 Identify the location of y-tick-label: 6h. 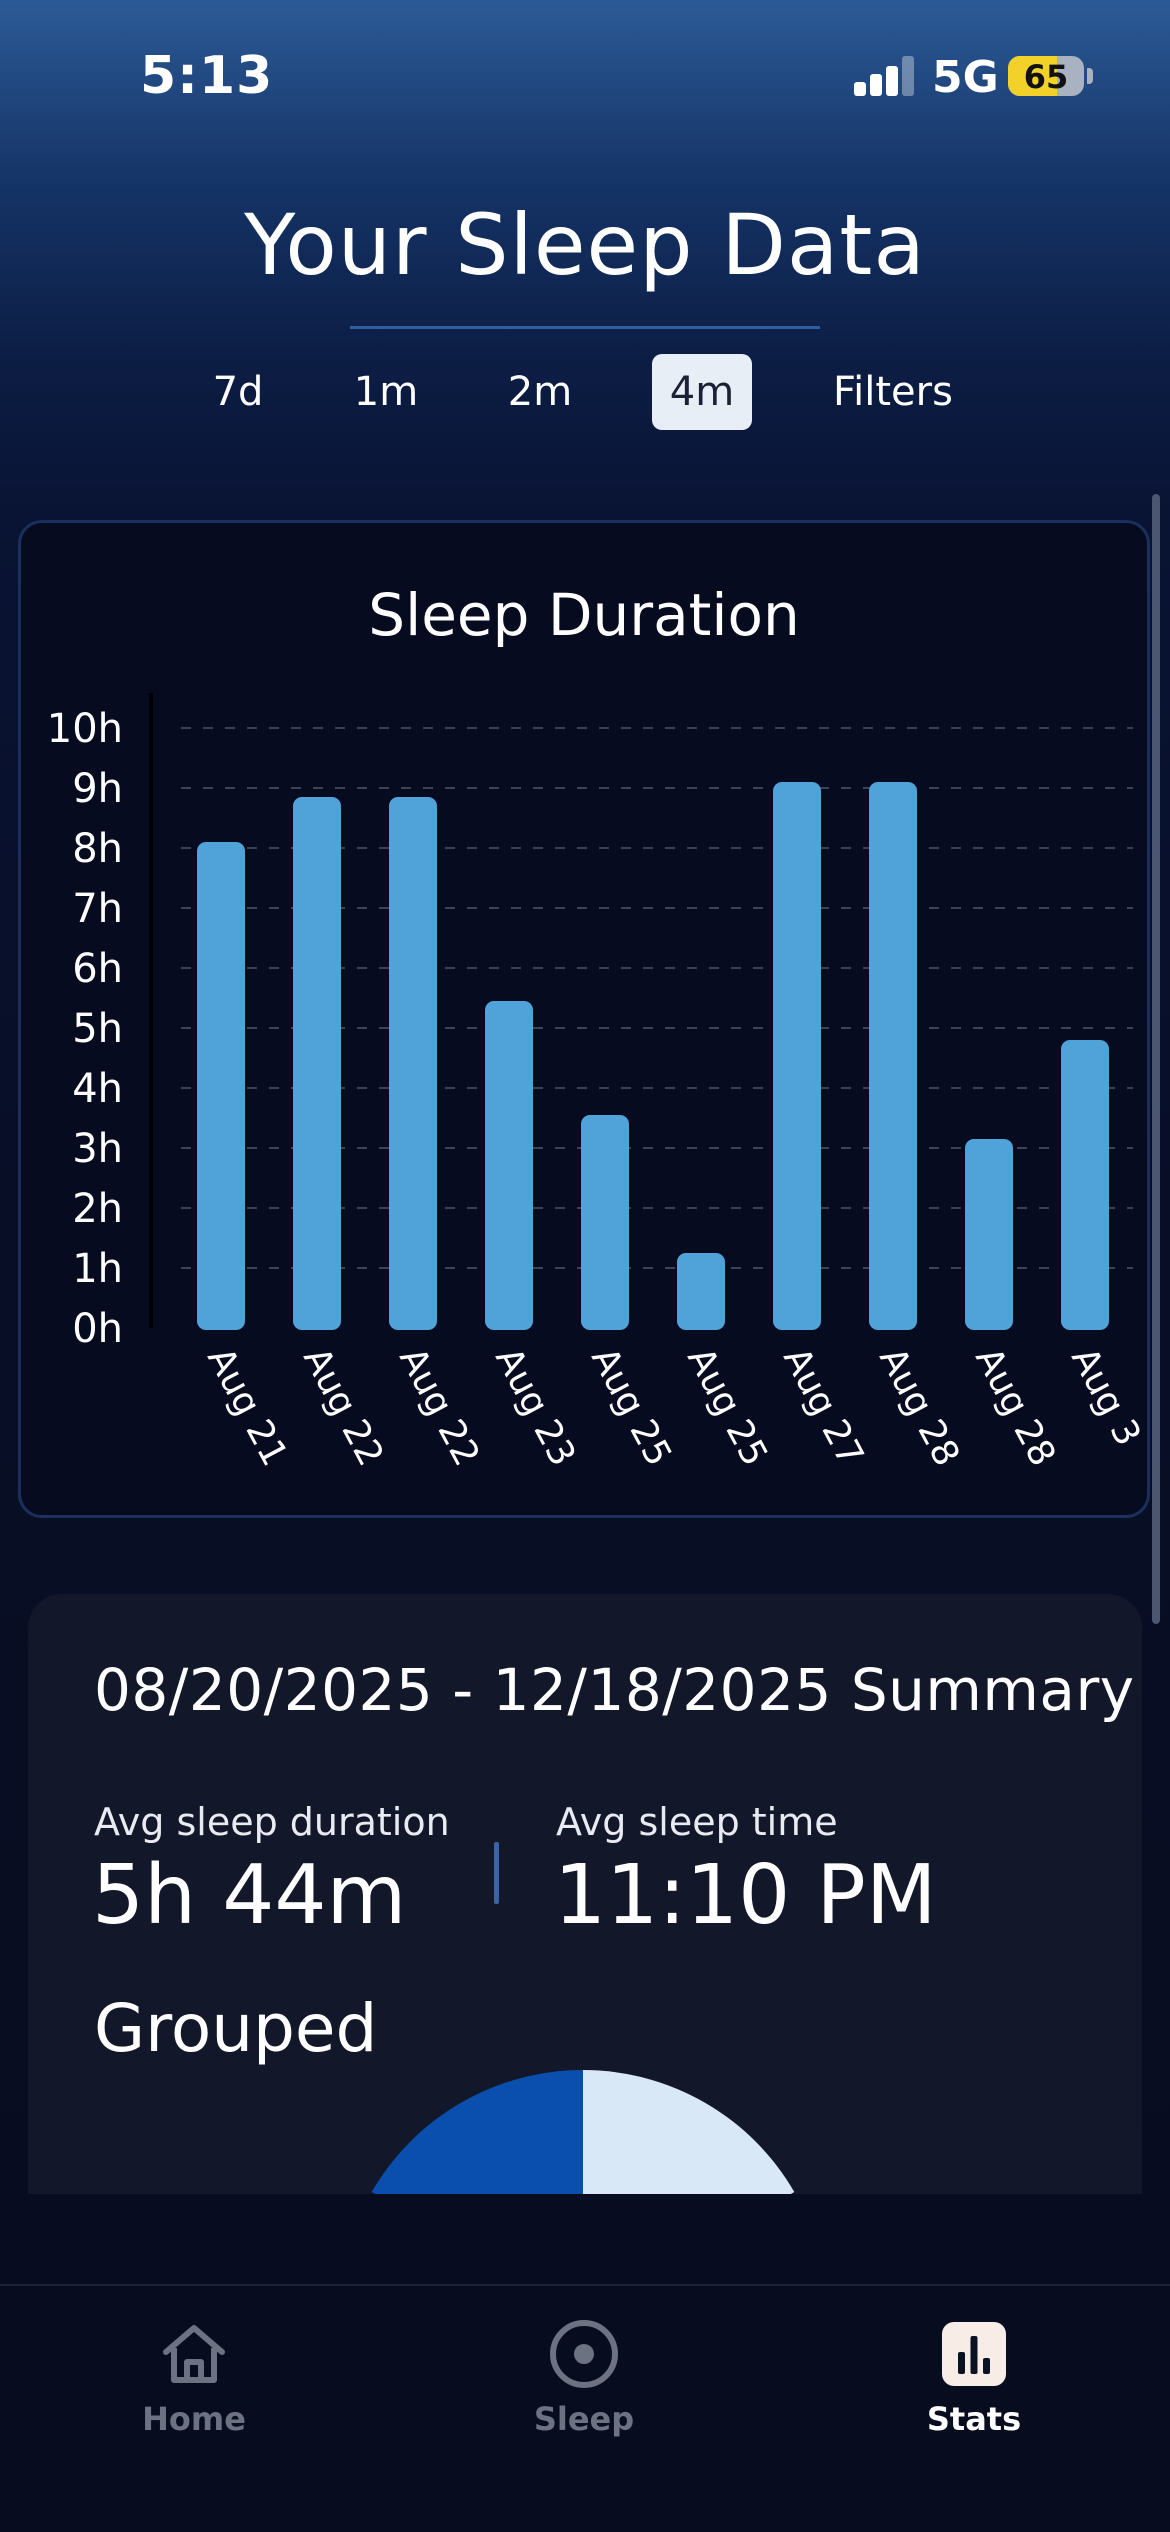
(97, 969).